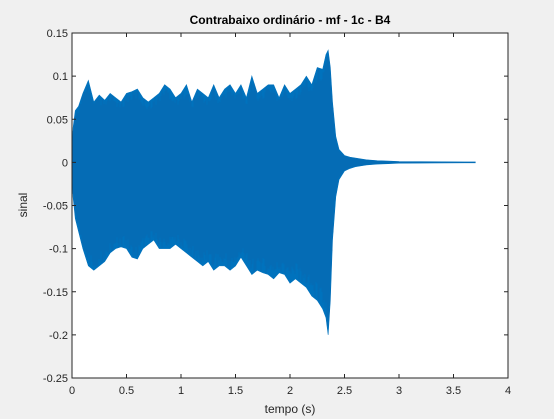 This screenshot has width=554, height=419. What do you see at coordinates (126, 391) in the screenshot?
I see `x-tick-label: 0.5` at bounding box center [126, 391].